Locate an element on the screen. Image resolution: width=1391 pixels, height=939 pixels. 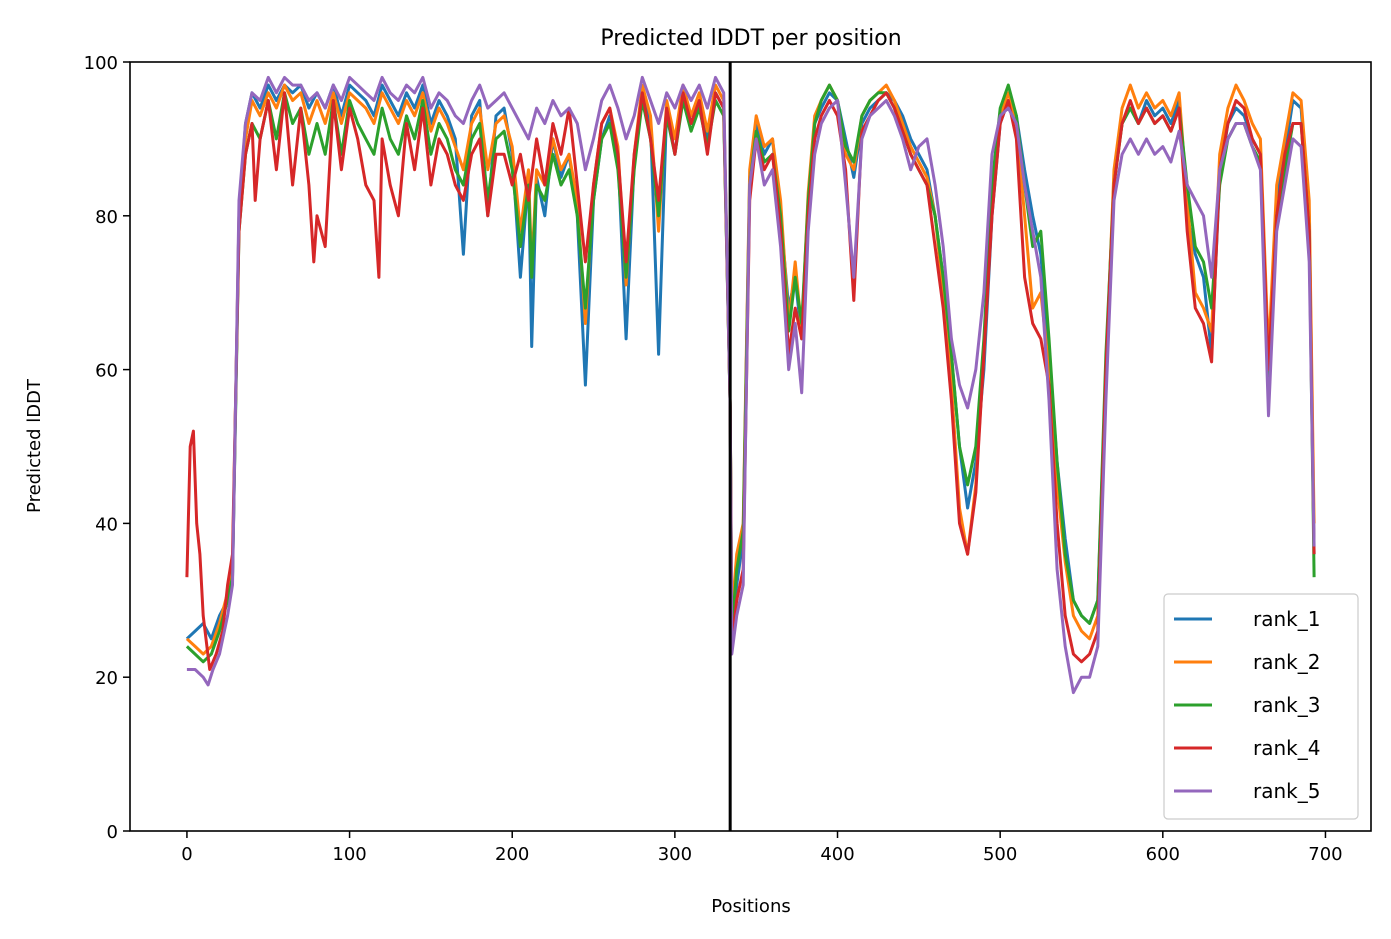
legend: rank_1 rank_2 rank_3 rank_4 rank_5 is located at coordinates (1261, 706).